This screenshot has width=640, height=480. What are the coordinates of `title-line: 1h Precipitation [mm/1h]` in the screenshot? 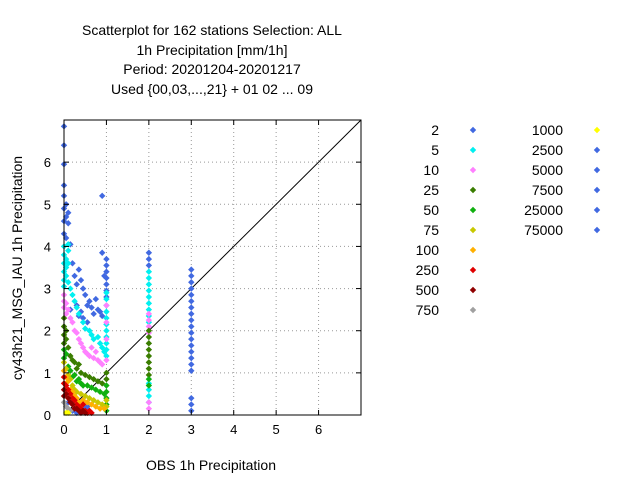 It's located at (212, 49).